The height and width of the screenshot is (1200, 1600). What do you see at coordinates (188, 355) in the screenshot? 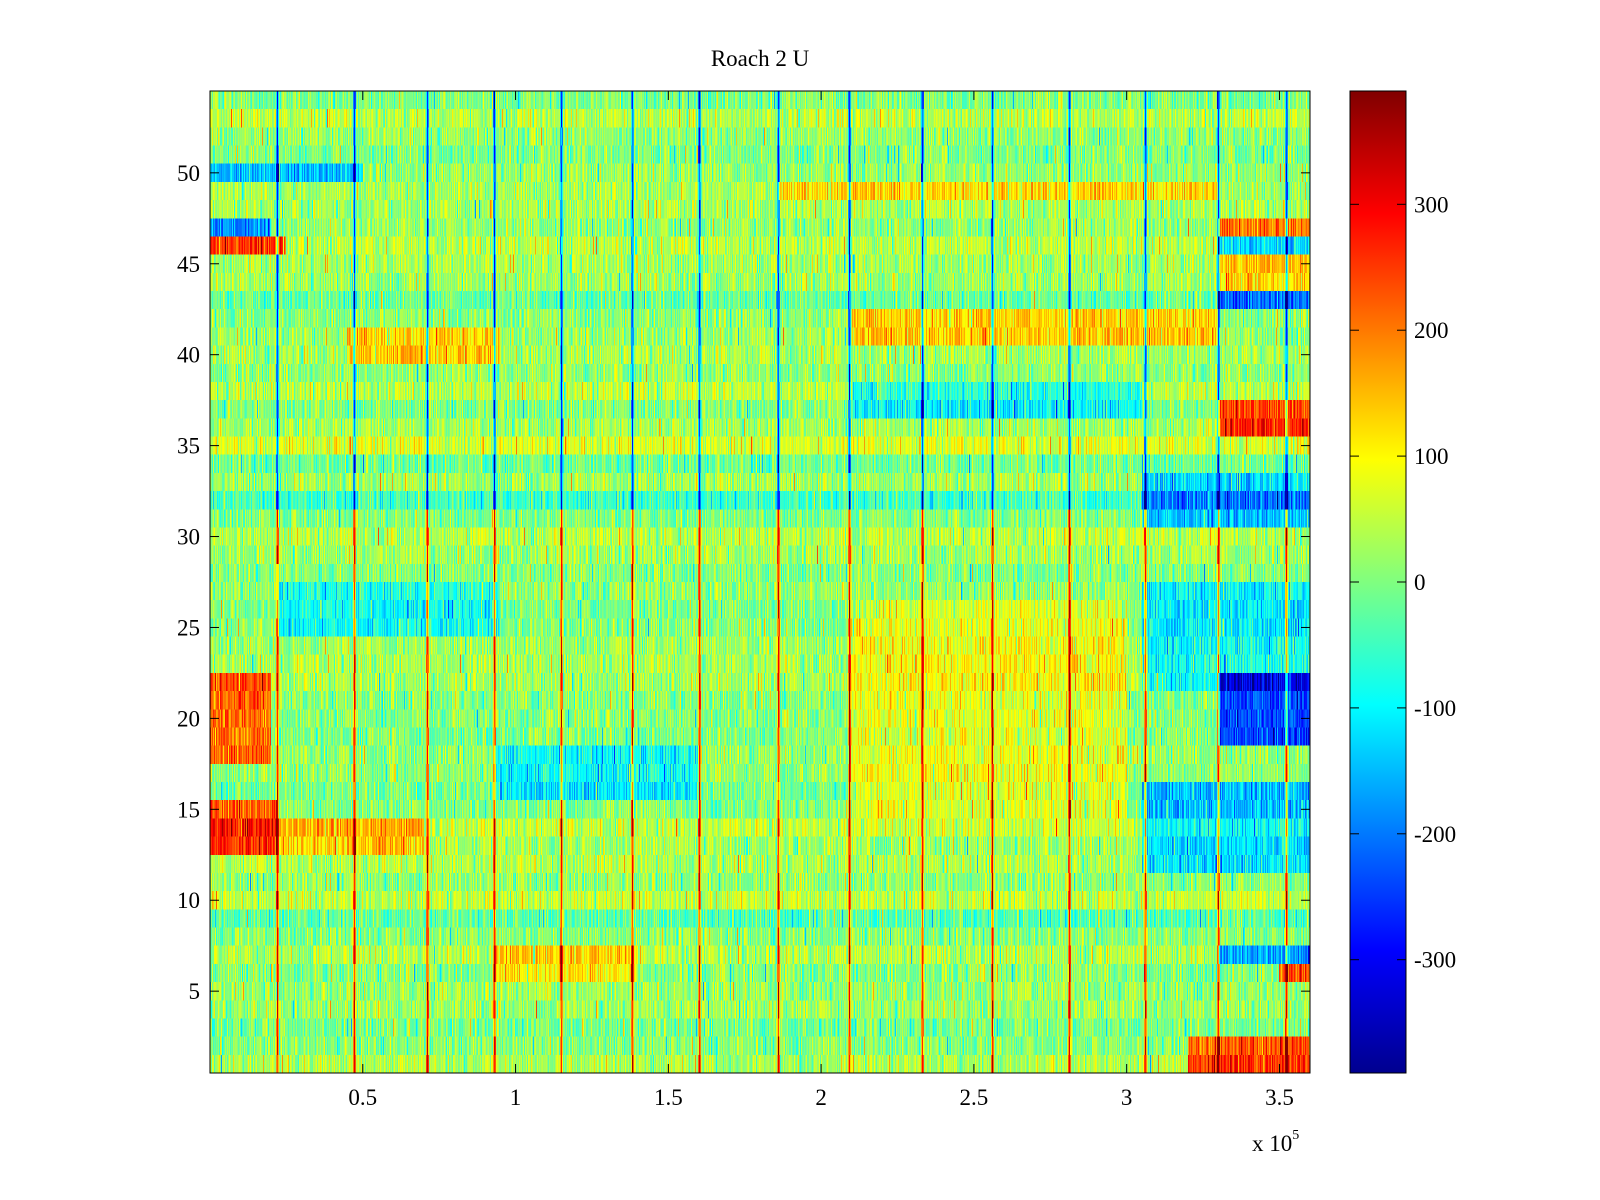
I see `y-tick-label: 40` at bounding box center [188, 355].